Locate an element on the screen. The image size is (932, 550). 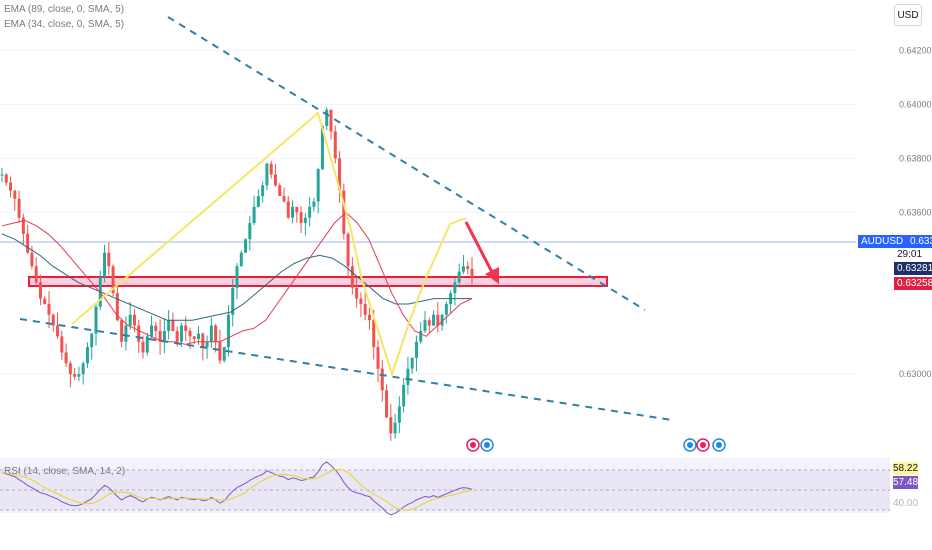
rsi-pane is located at coordinates (445, 487).